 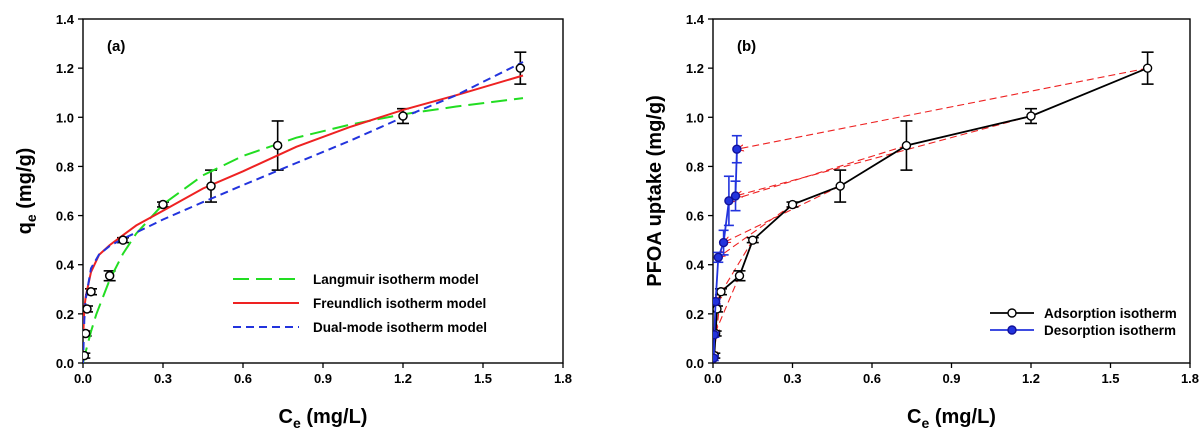 What do you see at coordinates (400, 327) in the screenshot?
I see `legend-label: Dual-mode isotherm model` at bounding box center [400, 327].